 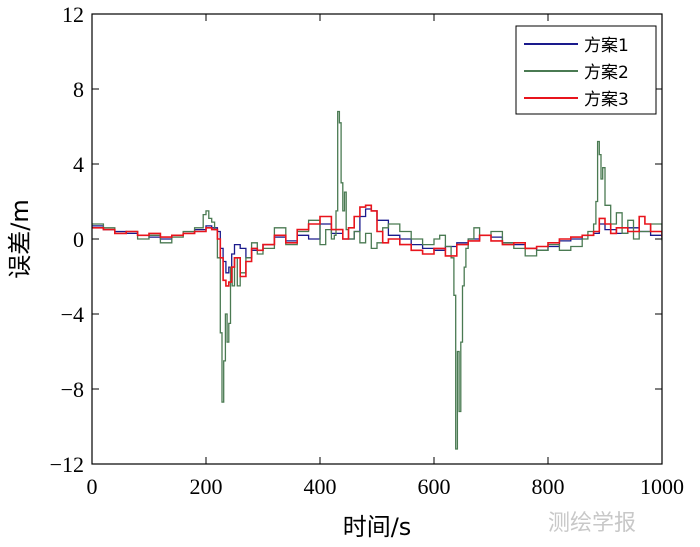 What do you see at coordinates (73, 14) in the screenshot?
I see `y-tick-label: 12` at bounding box center [73, 14].